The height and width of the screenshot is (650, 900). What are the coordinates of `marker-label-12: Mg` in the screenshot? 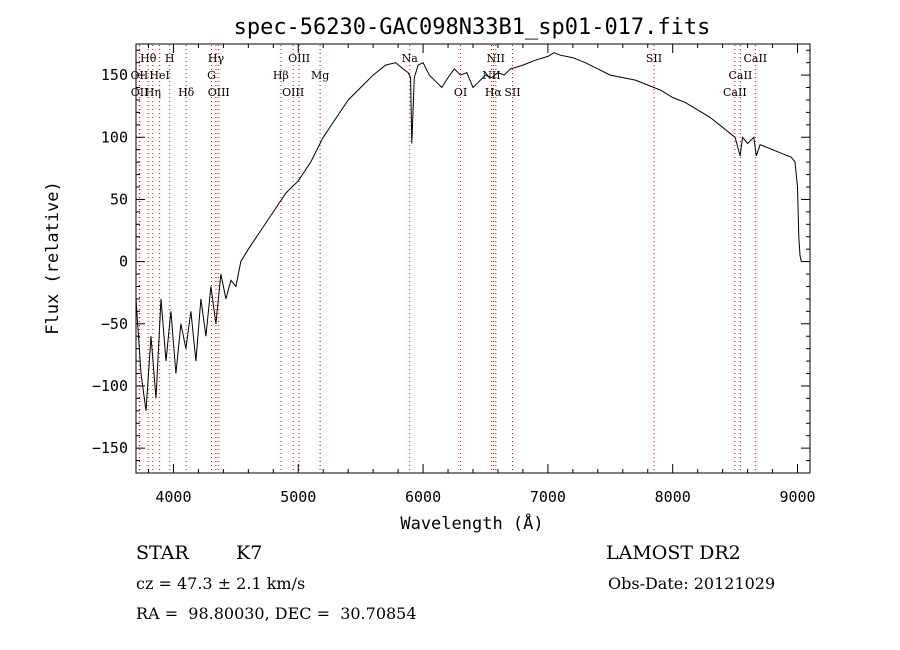 It's located at (320, 75).